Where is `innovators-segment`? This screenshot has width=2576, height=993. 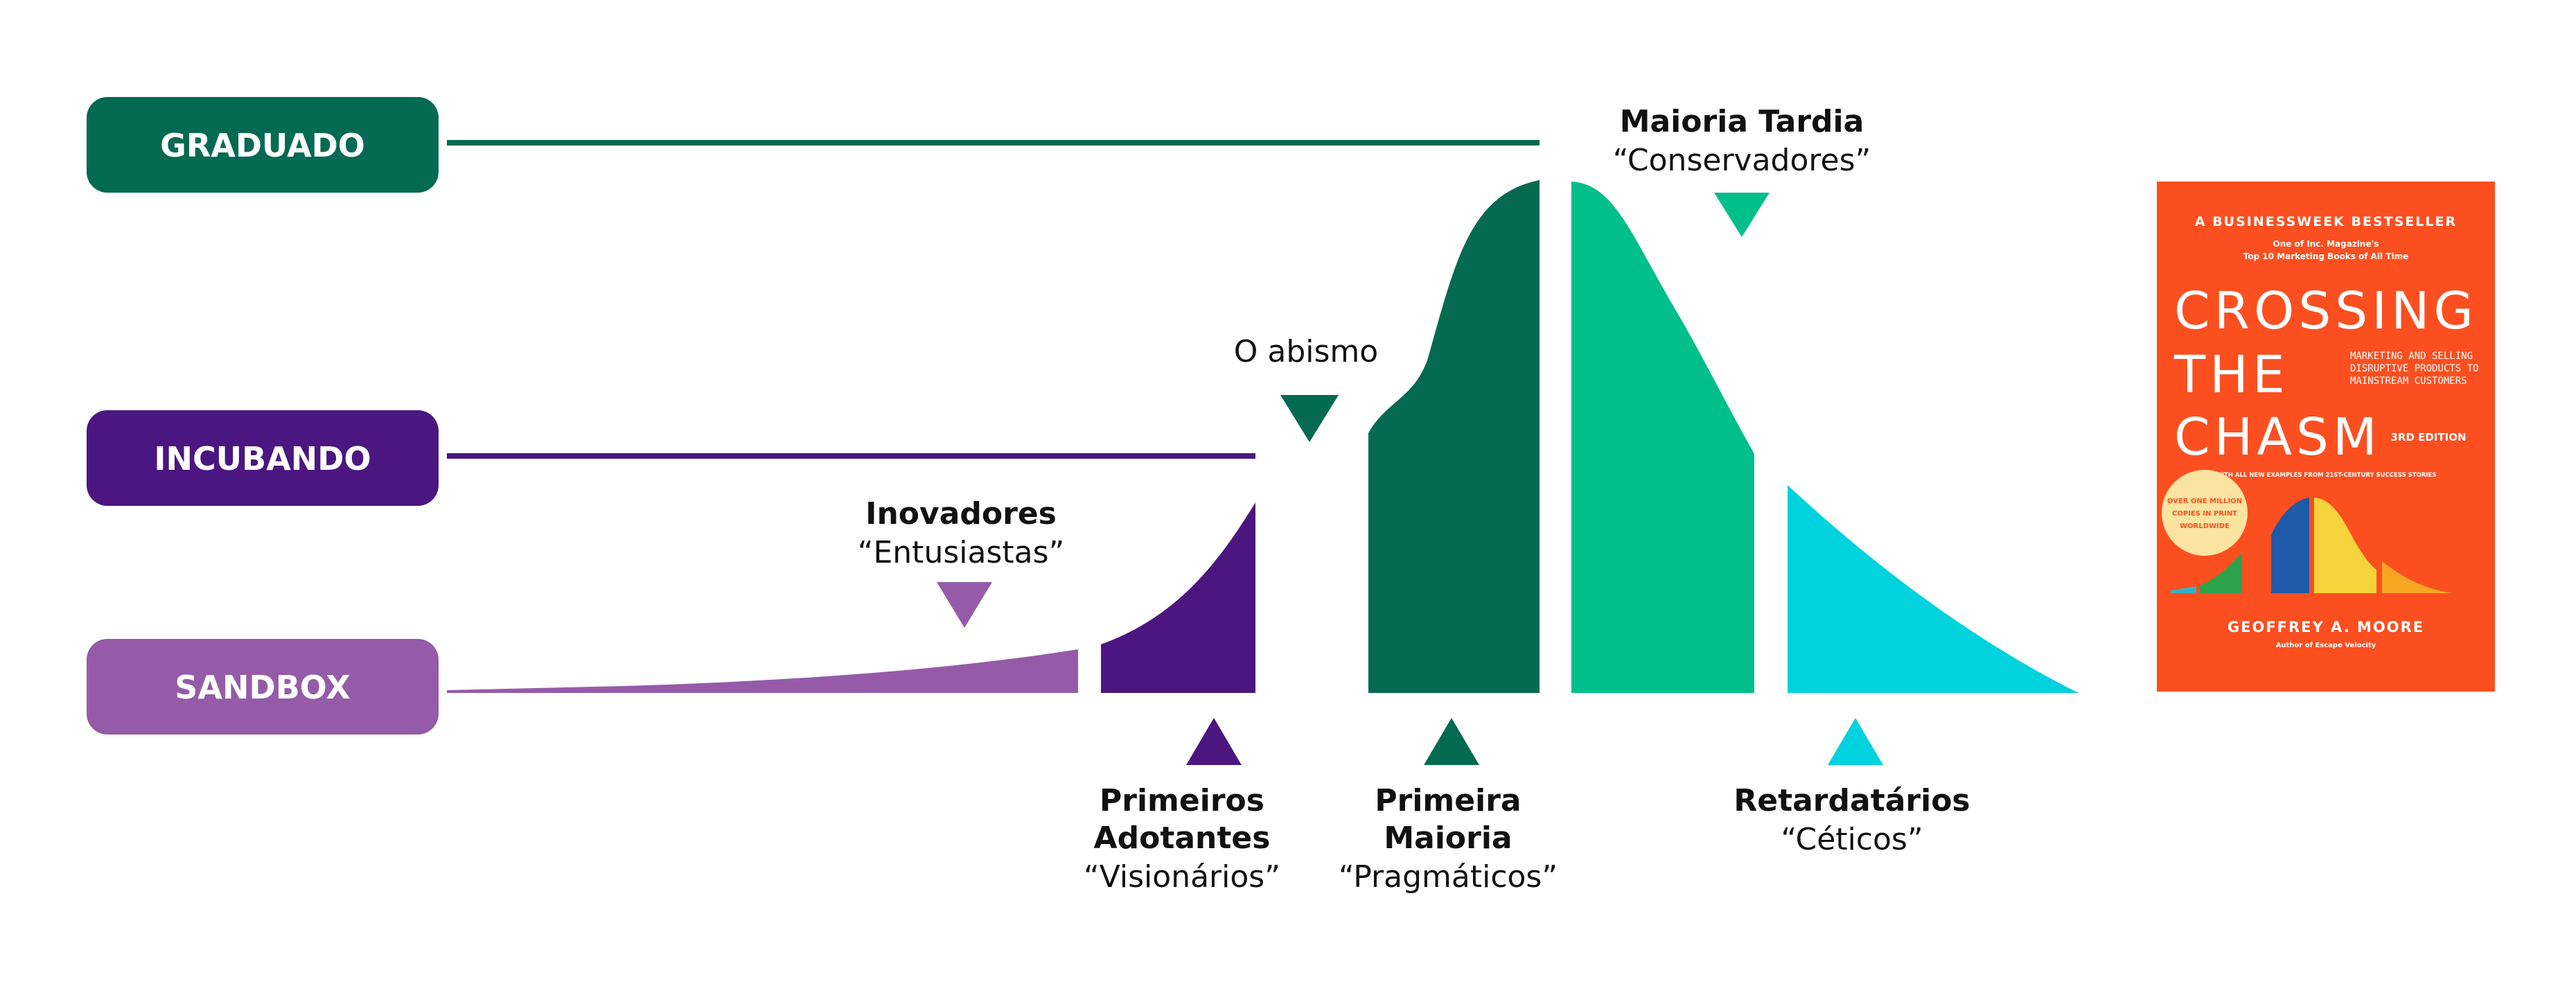 innovators-segment is located at coordinates (762, 671).